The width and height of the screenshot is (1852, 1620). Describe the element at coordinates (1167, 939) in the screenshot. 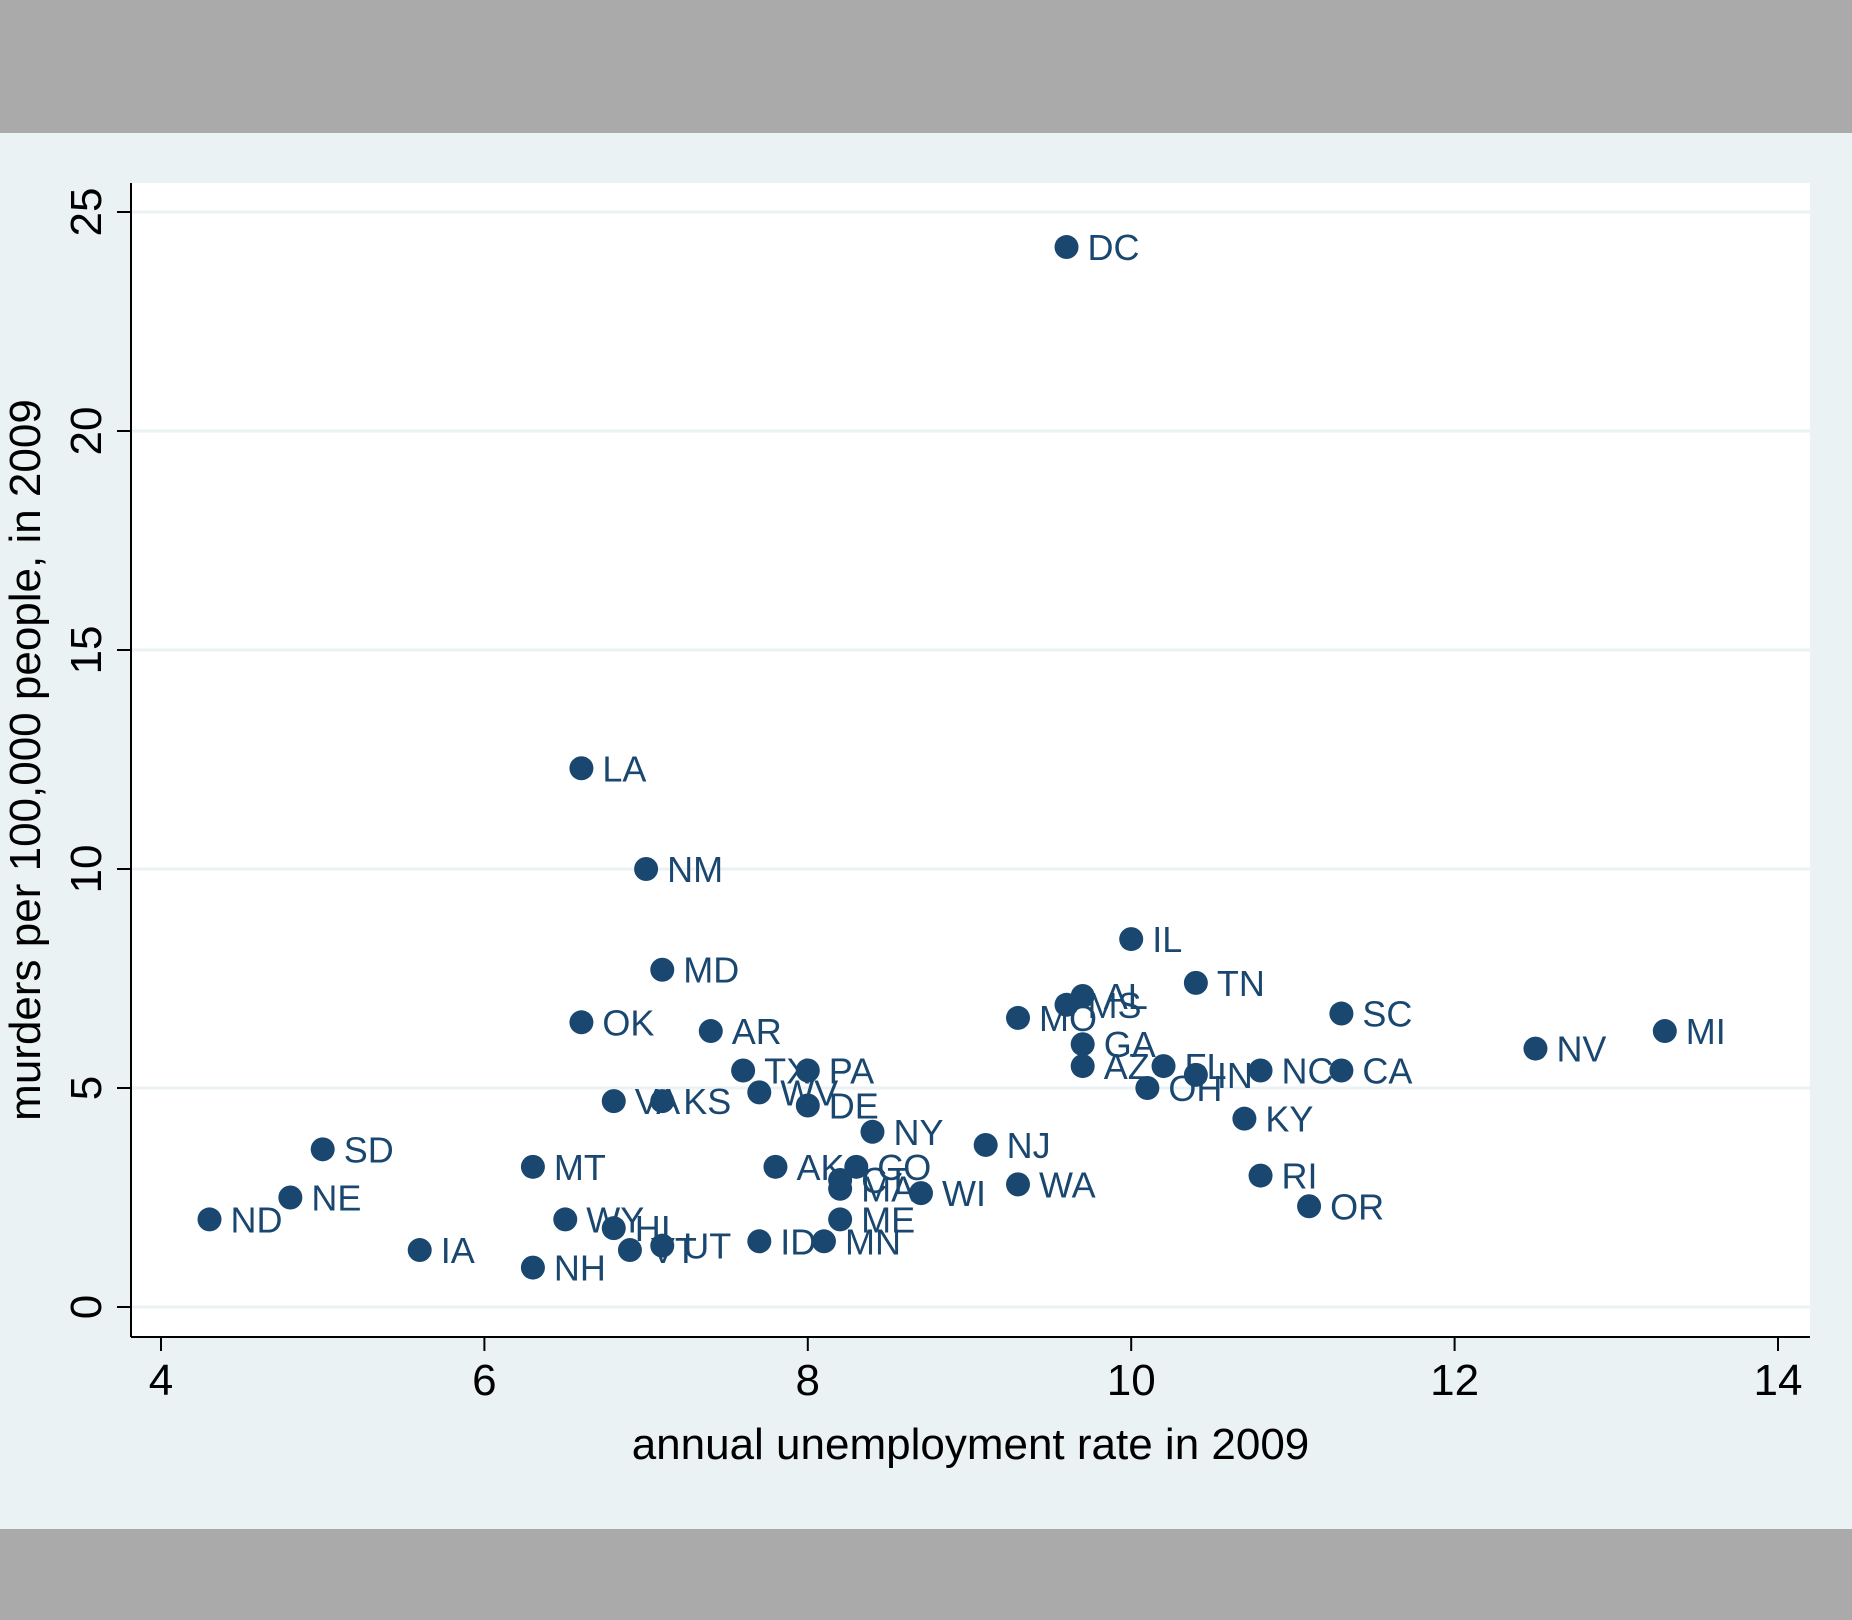

I see `point-label: IL` at that location.